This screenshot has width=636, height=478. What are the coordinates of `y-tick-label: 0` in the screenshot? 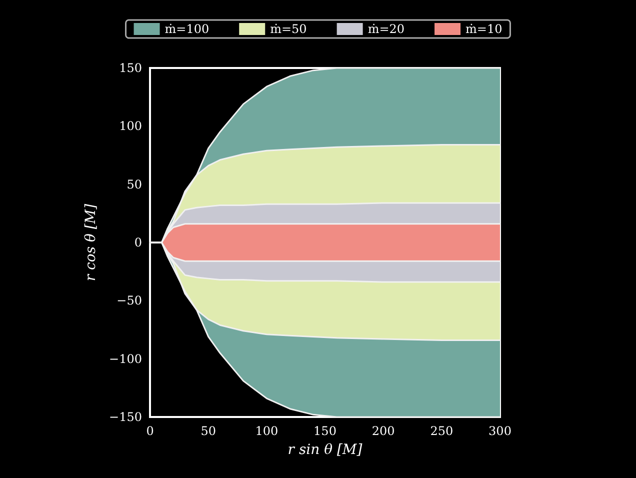 It's located at (138, 243).